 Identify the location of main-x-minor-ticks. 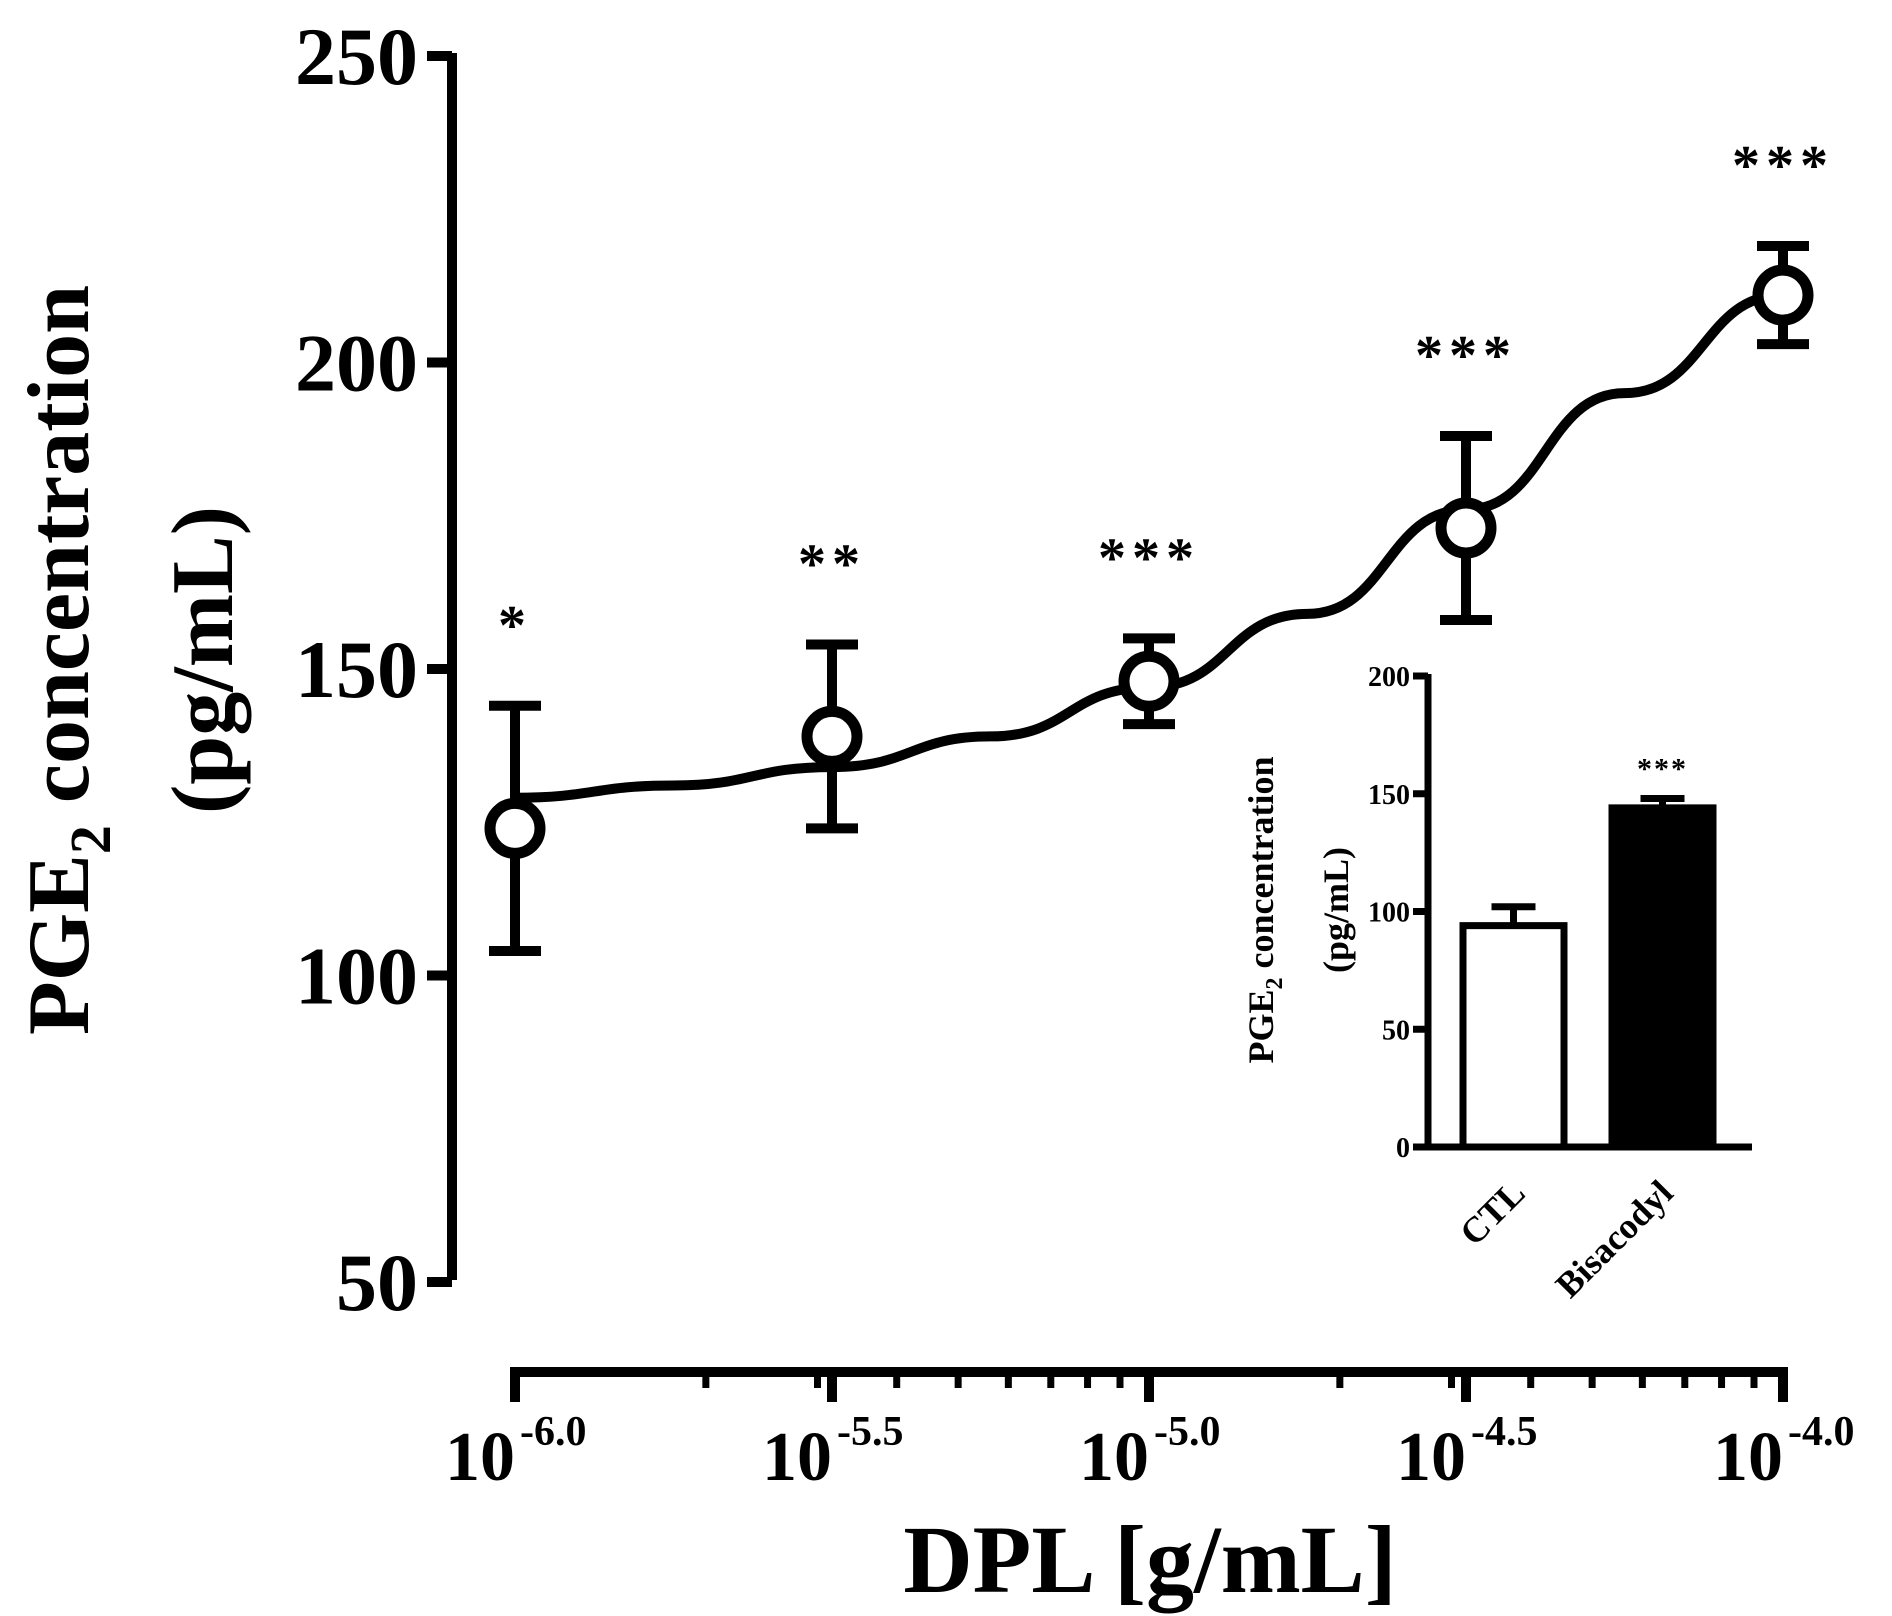
(1230, 1380).